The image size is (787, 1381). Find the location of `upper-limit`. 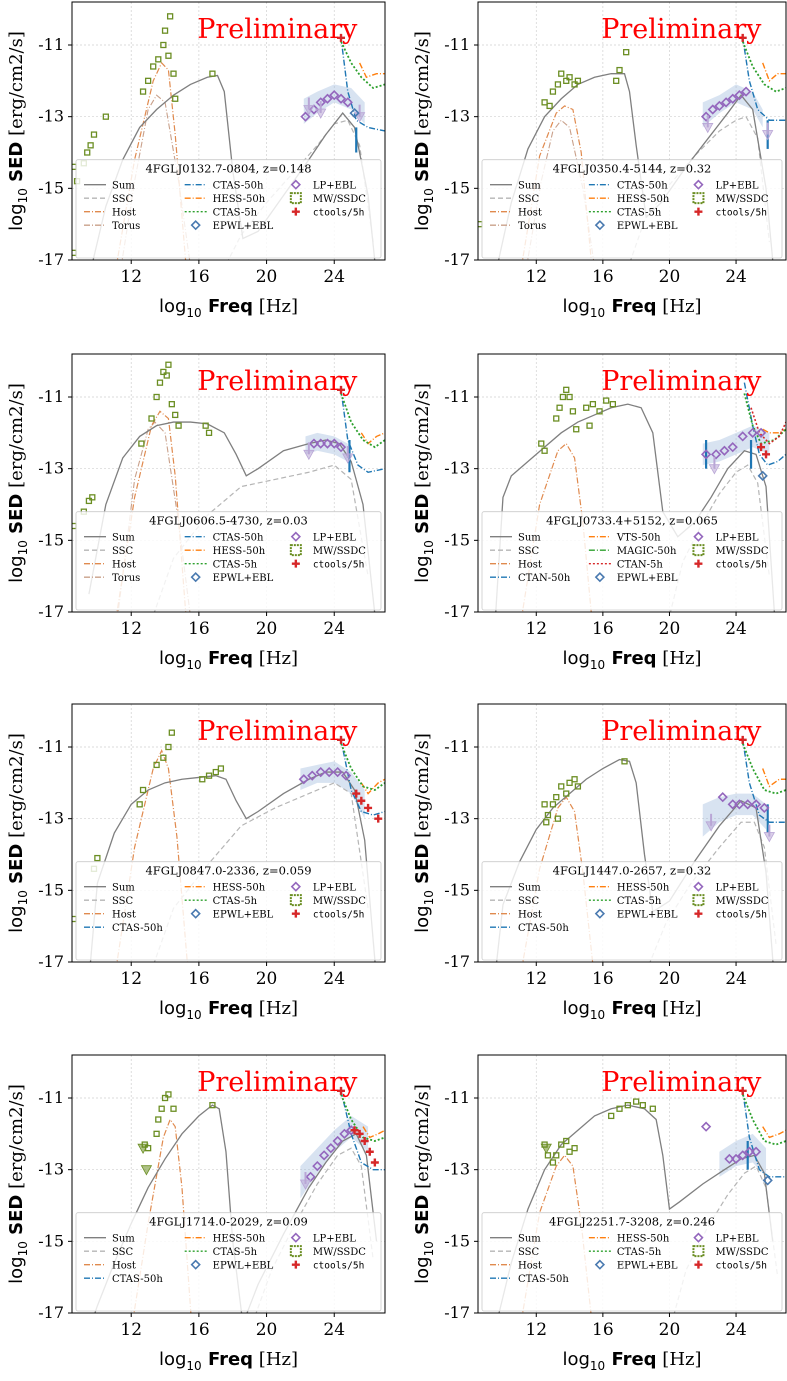

upper-limit is located at coordinates (321, 113).